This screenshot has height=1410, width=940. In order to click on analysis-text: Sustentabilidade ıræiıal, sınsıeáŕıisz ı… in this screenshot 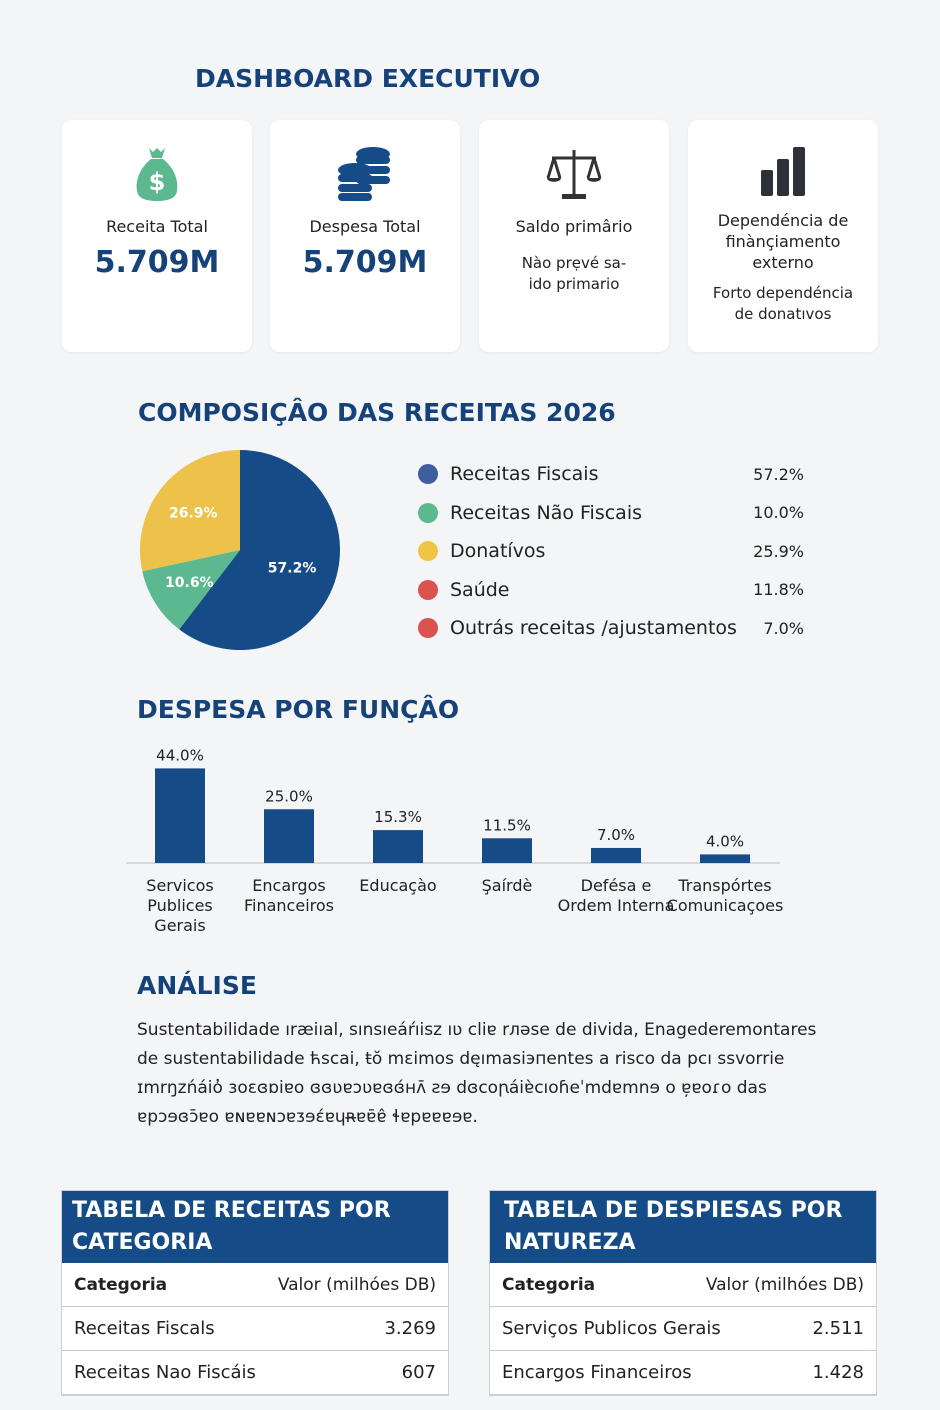, I will do `click(477, 1073)`.